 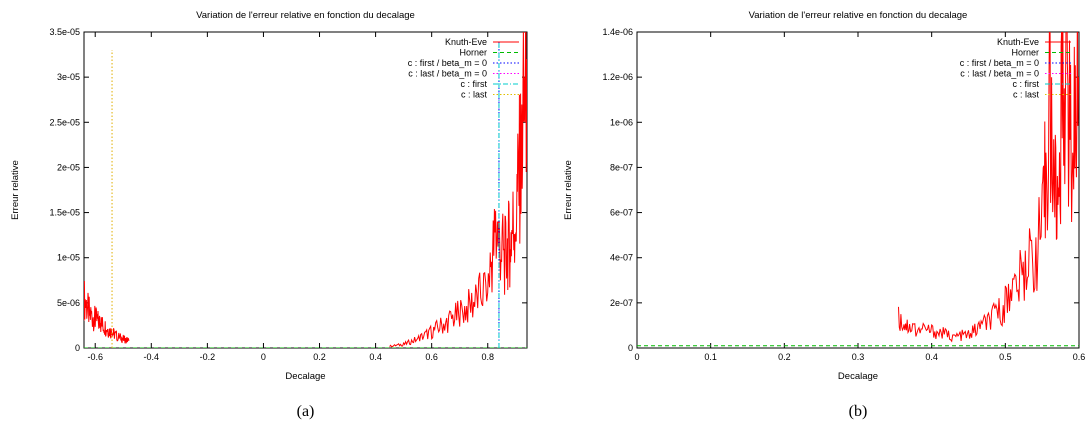 What do you see at coordinates (621, 303) in the screenshot?
I see `y-tick-label: 2e-07` at bounding box center [621, 303].